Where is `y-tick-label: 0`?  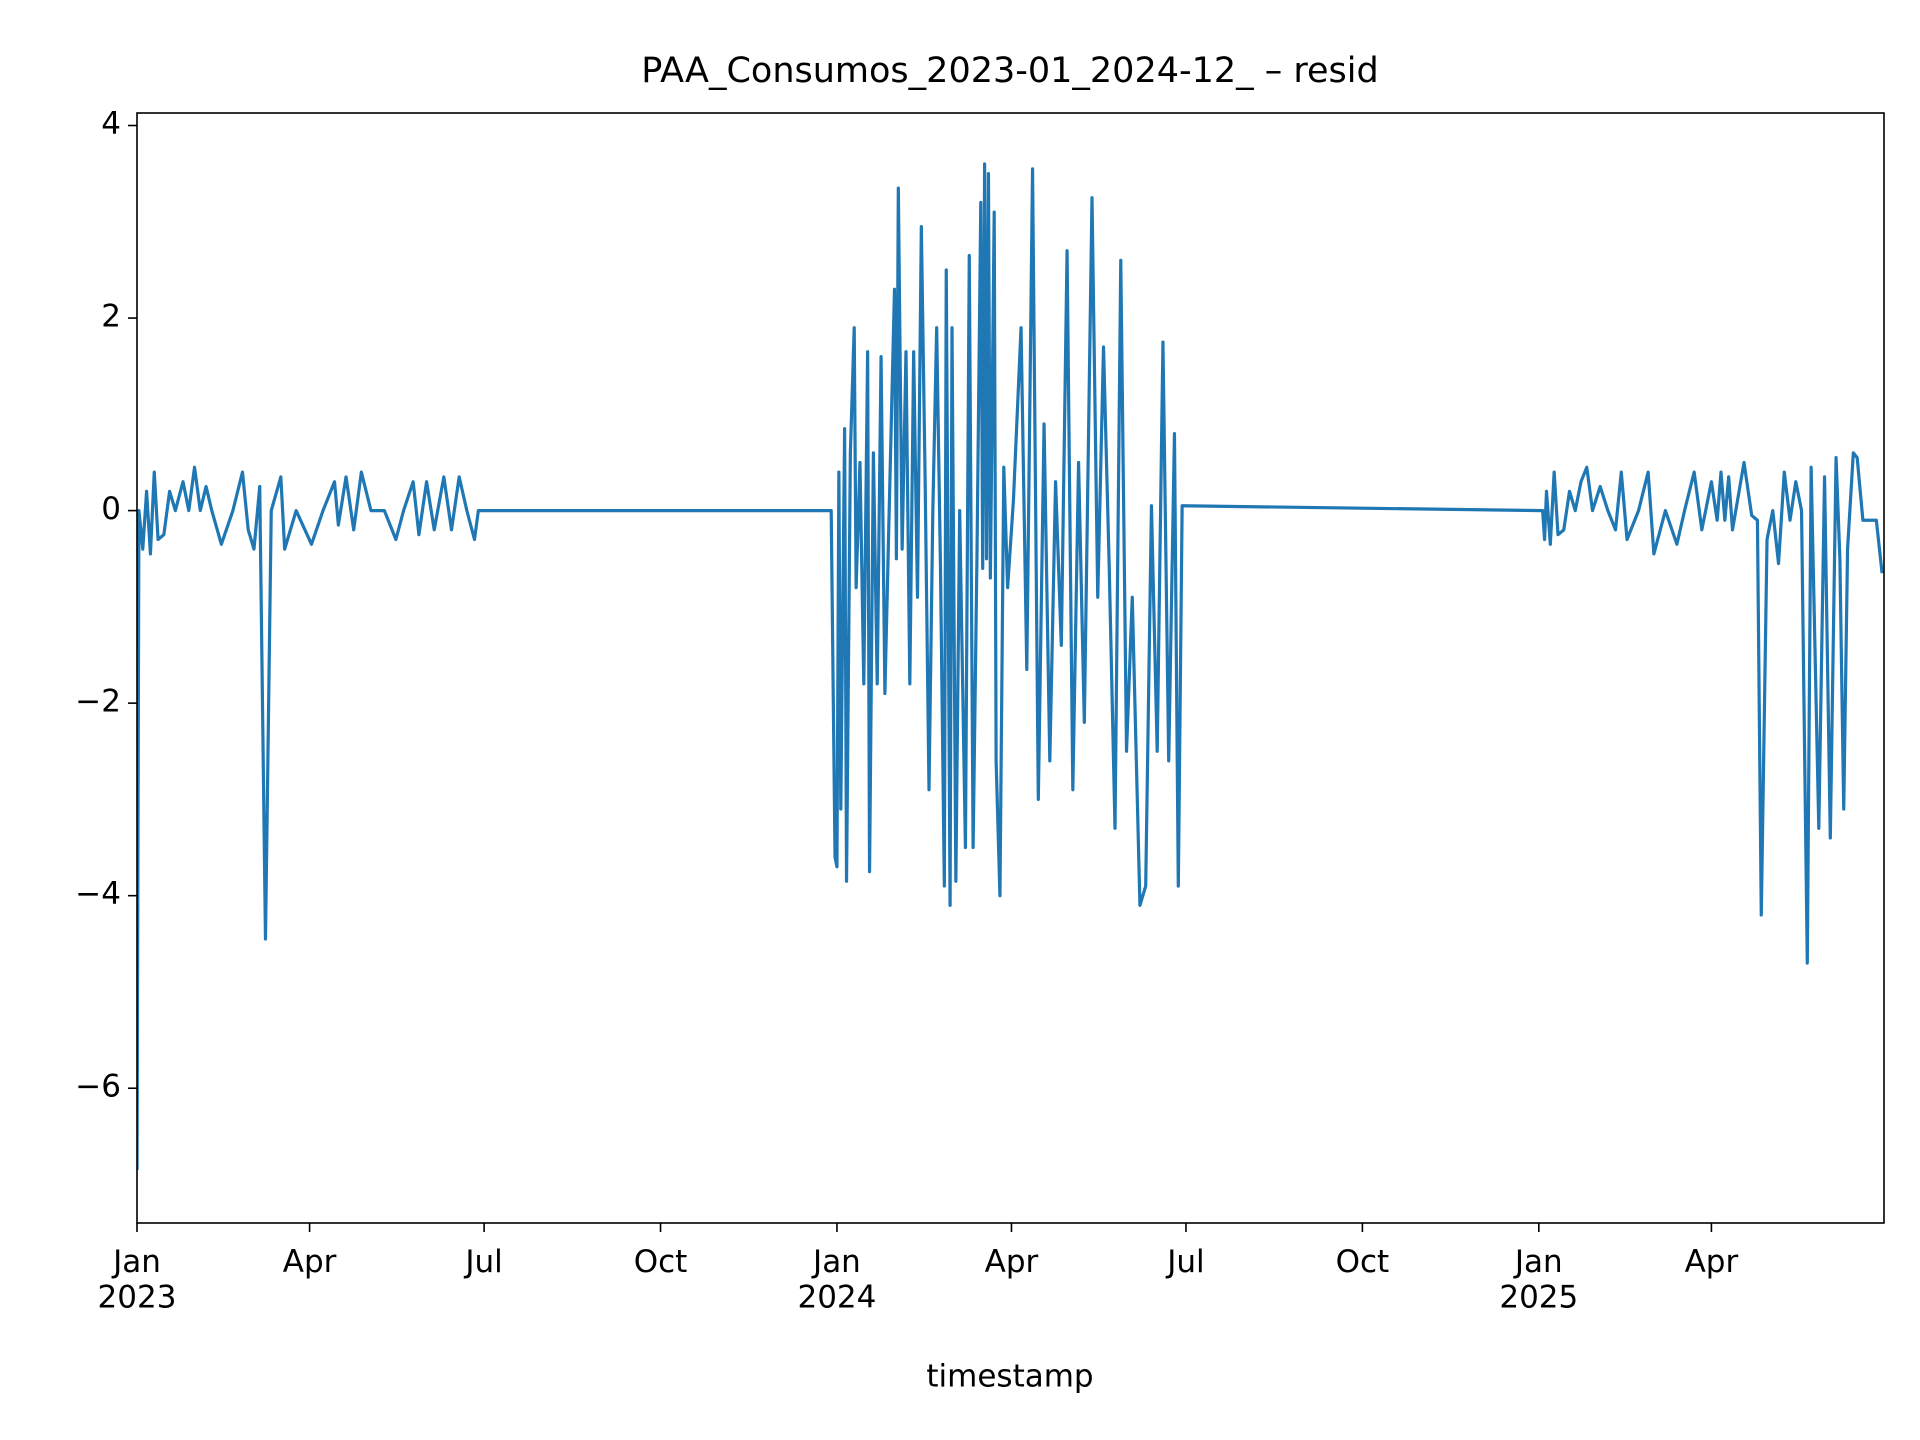 y-tick-label: 0 is located at coordinates (111, 509).